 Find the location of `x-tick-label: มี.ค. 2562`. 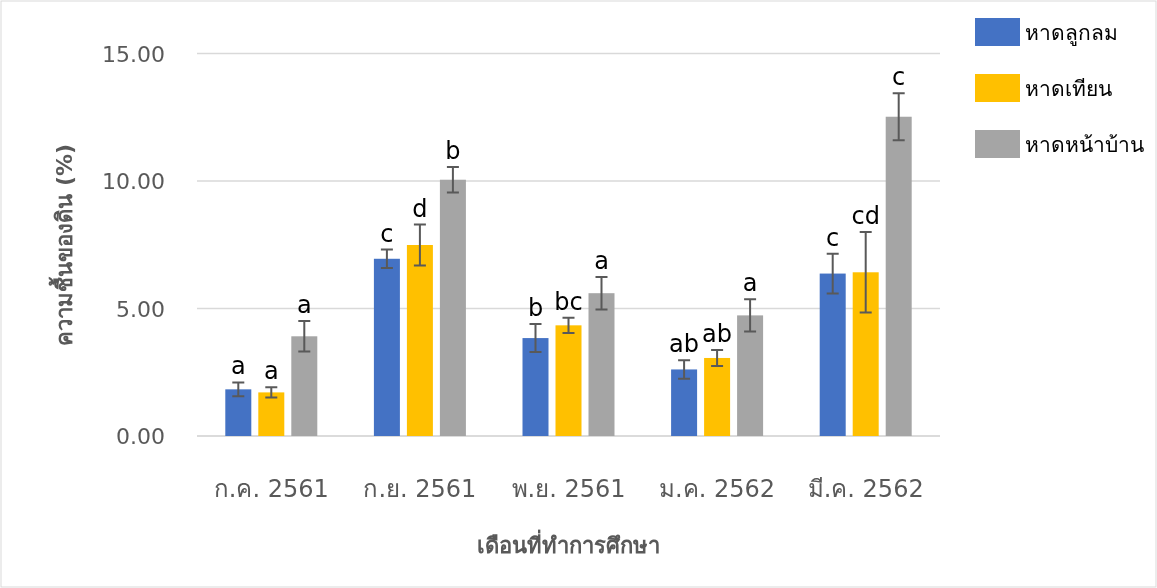

x-tick-label: มี.ค. 2562 is located at coordinates (865, 489).